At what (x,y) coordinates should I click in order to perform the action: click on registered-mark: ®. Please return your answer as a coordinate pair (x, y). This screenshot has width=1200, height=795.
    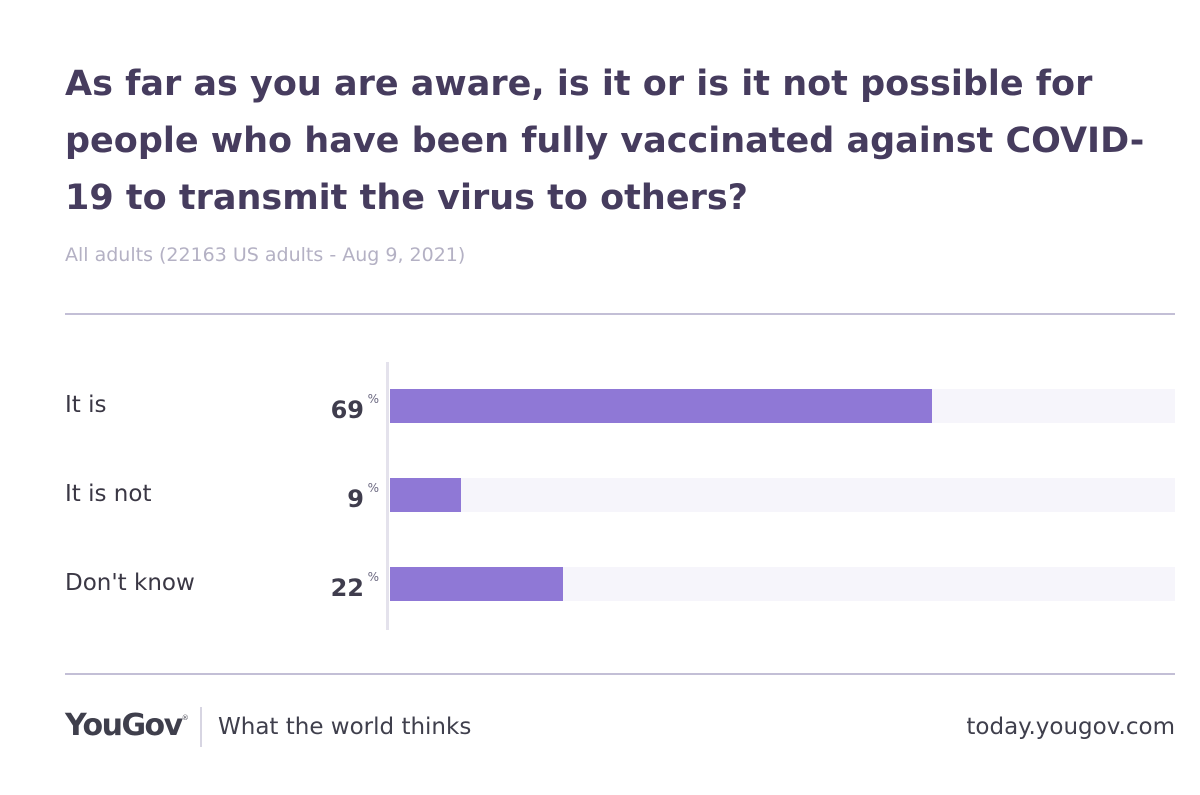
    Looking at the image, I should click on (185, 718).